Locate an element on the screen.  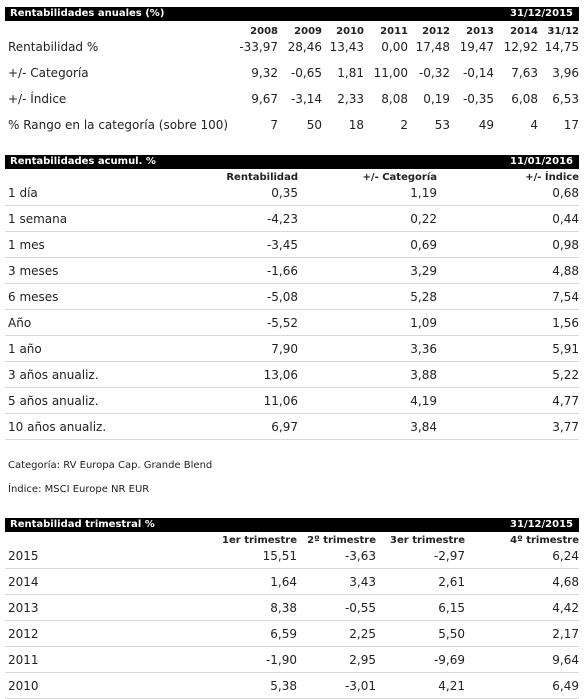
cumulative-row-label: Año is located at coordinates (20, 323).